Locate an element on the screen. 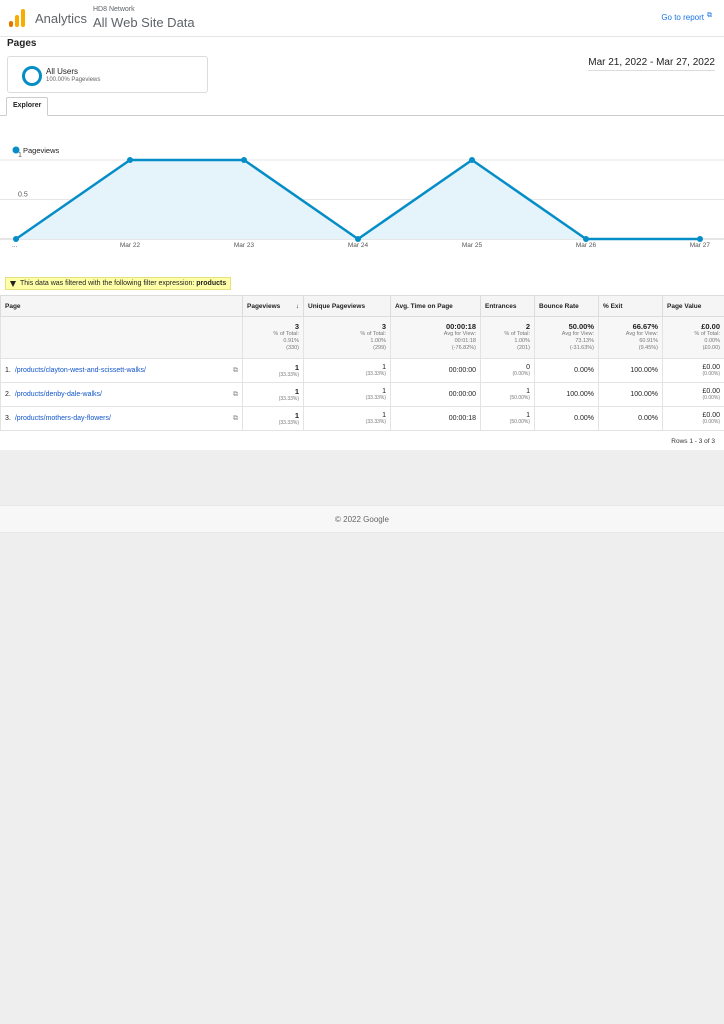  column-header-pageviews: Pageviews ↓ is located at coordinates (273, 306).